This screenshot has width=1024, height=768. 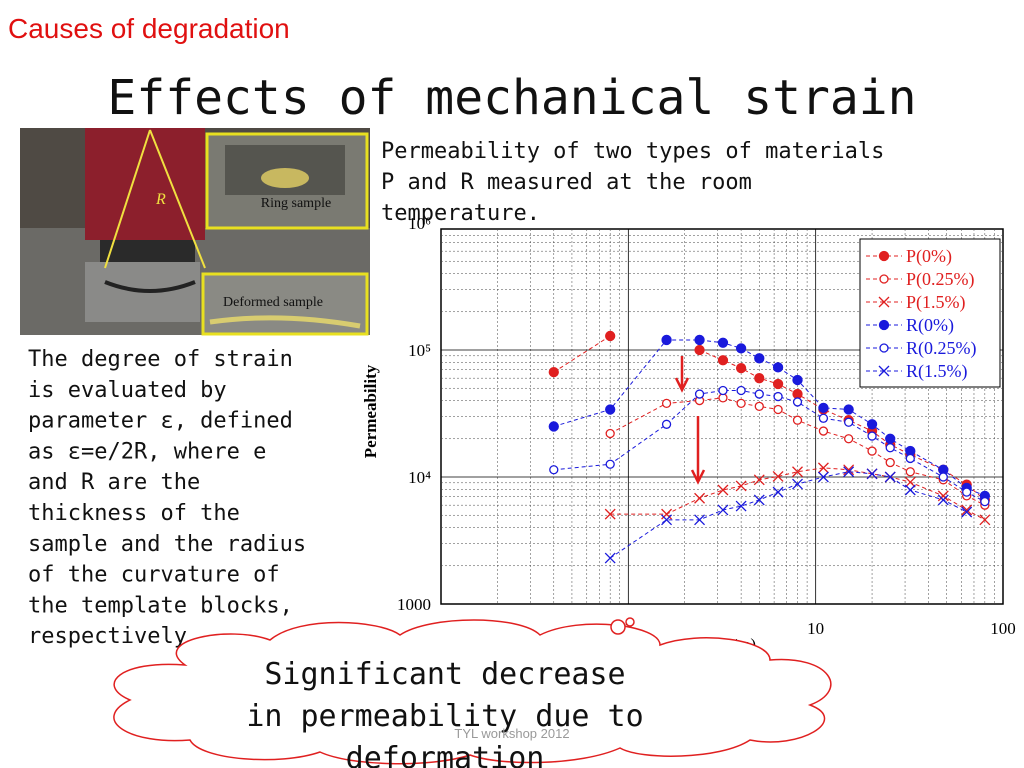 What do you see at coordinates (370, 411) in the screenshot?
I see `y-axis-label: Permeability` at bounding box center [370, 411].